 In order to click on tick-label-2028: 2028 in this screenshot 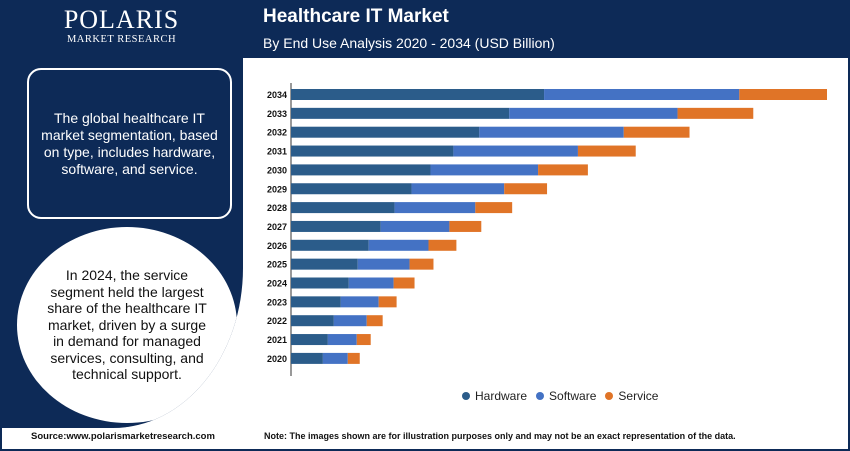, I will do `click(277, 208)`.